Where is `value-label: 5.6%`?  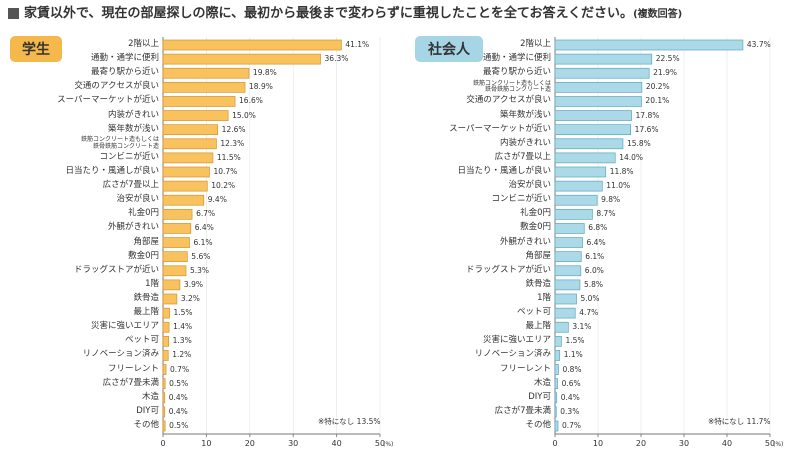
value-label: 5.6% is located at coordinates (201, 256).